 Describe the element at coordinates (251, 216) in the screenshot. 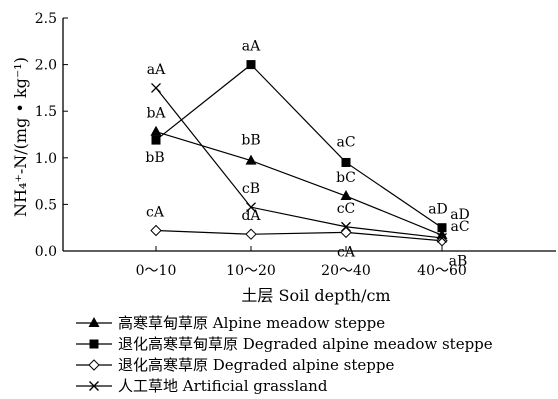

I see `significance-label: dA` at that location.